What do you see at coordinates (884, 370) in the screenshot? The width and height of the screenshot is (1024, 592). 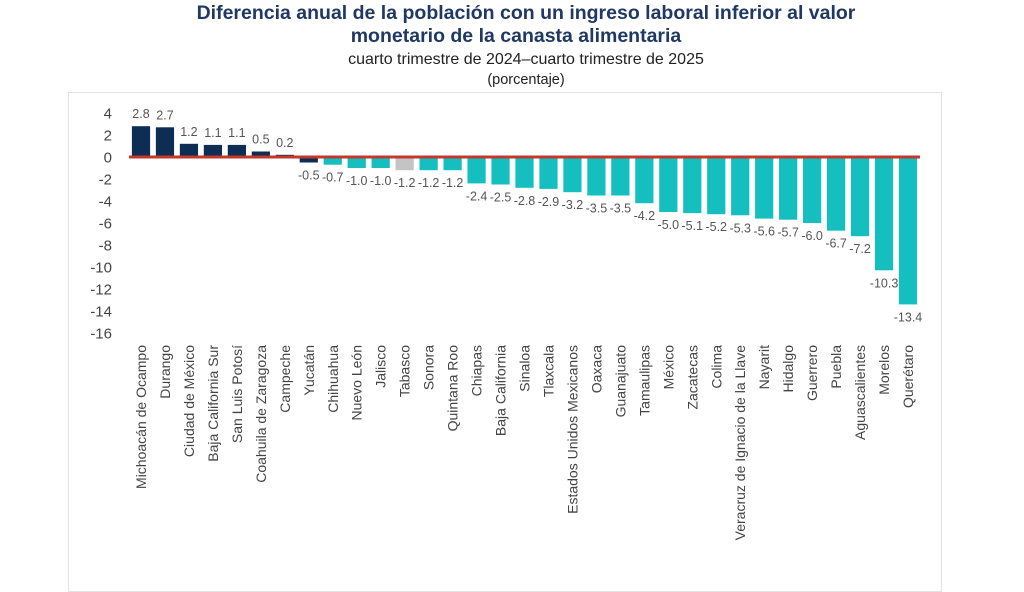 I see `x-category-label: Morelos` at bounding box center [884, 370].